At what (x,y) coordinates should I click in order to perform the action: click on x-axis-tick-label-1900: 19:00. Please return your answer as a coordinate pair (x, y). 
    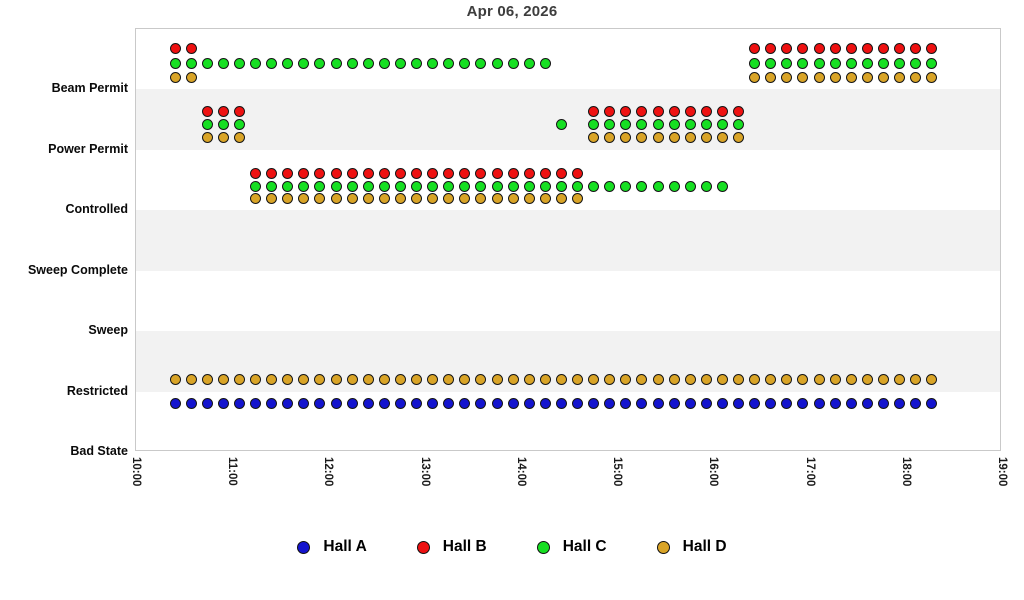
    Looking at the image, I should click on (1002, 472).